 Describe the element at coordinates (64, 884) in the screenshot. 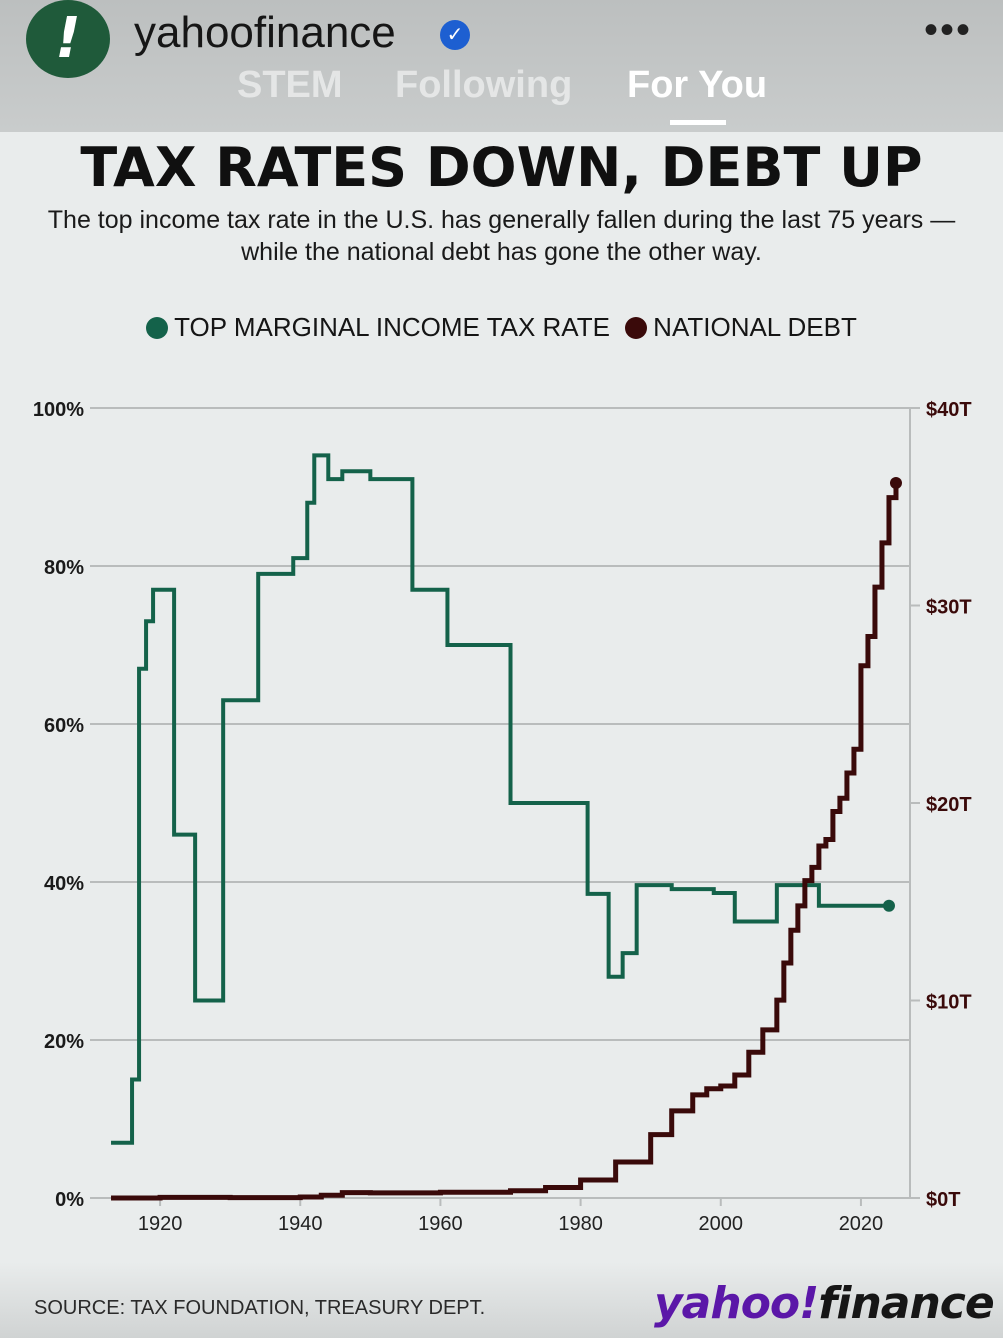

I see `y-left-tick-label: 40%` at that location.